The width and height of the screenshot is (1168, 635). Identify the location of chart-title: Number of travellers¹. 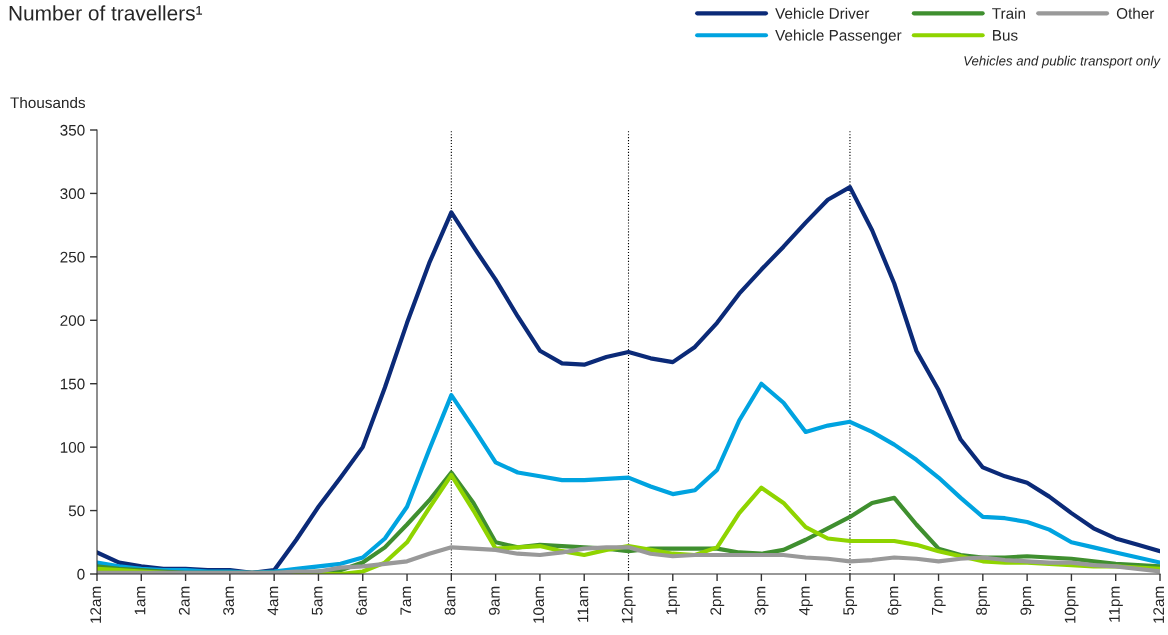
(106, 13).